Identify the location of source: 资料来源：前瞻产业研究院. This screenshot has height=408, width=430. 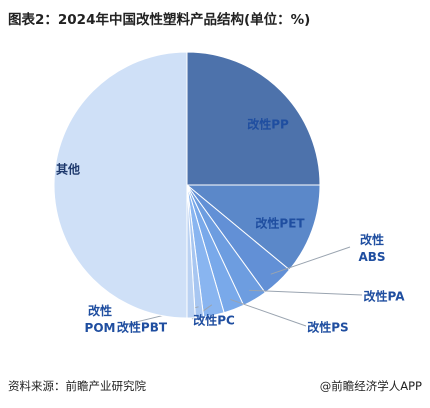
(77, 386).